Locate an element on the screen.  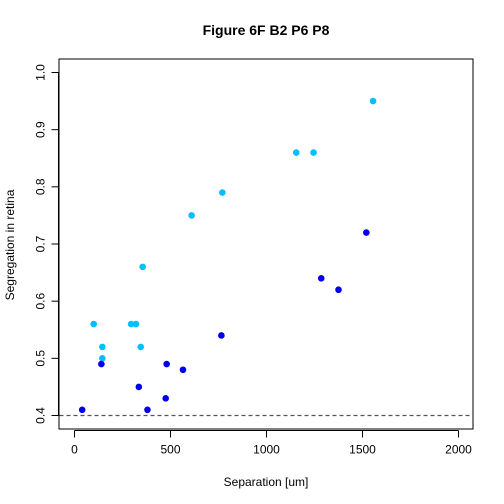
x-axis: 0 500 1000 1500 2000 is located at coordinates (271, 443).